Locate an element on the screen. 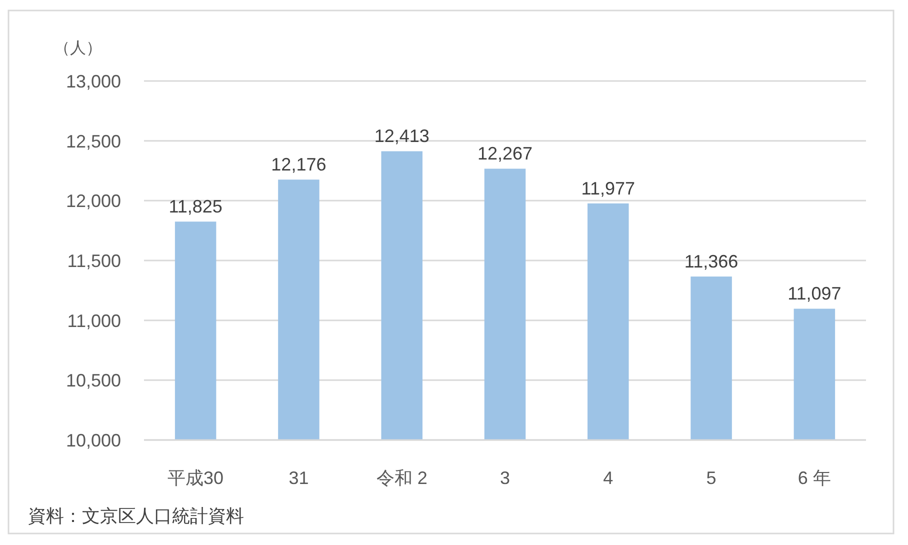 This screenshot has height=545, width=908. y-tick-label: 11,000 is located at coordinates (94, 320).